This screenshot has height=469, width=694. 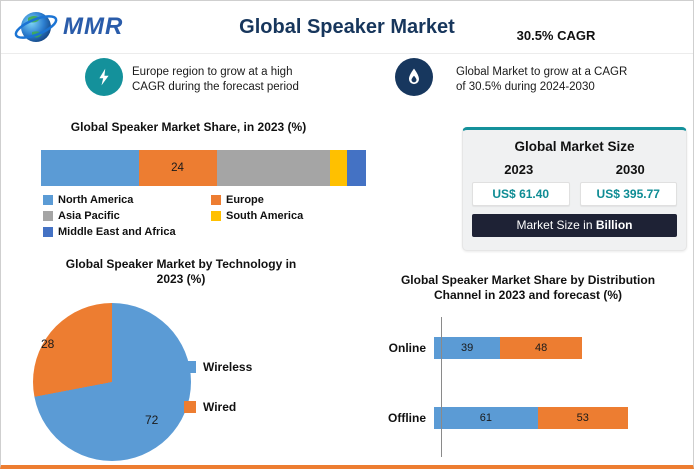 I want to click on year-2023: 2023, so click(x=519, y=169).